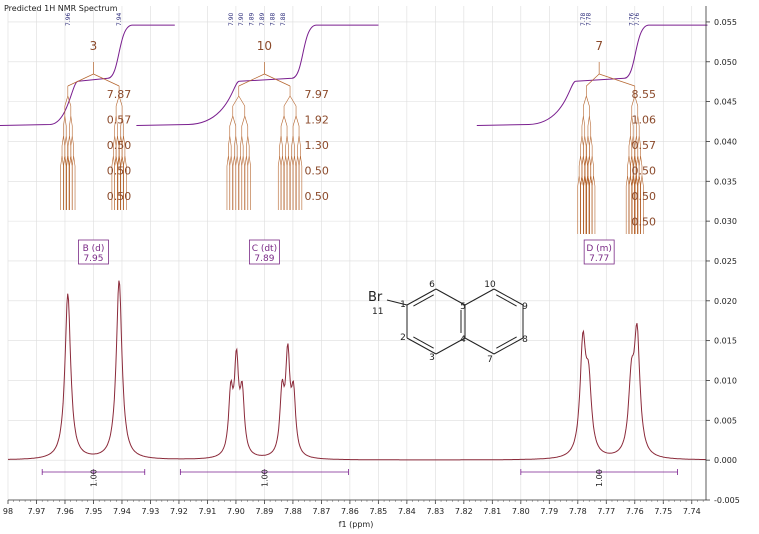 The height and width of the screenshot is (534, 759). Describe the element at coordinates (378, 511) in the screenshot. I see `x-tick-label: 7.85` at that location.